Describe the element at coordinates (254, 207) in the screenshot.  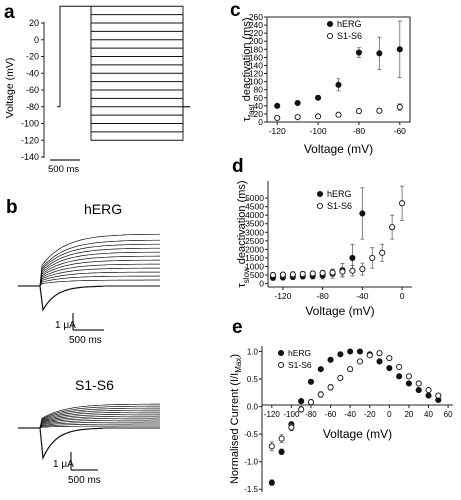
I see `panel-d-ytick-label: 4500` at that location.